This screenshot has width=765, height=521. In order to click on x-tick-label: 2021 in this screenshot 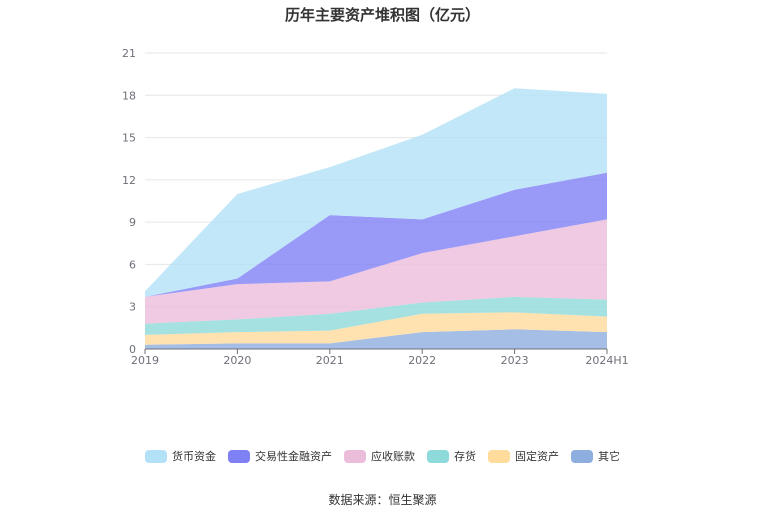, I will do `click(330, 360)`.